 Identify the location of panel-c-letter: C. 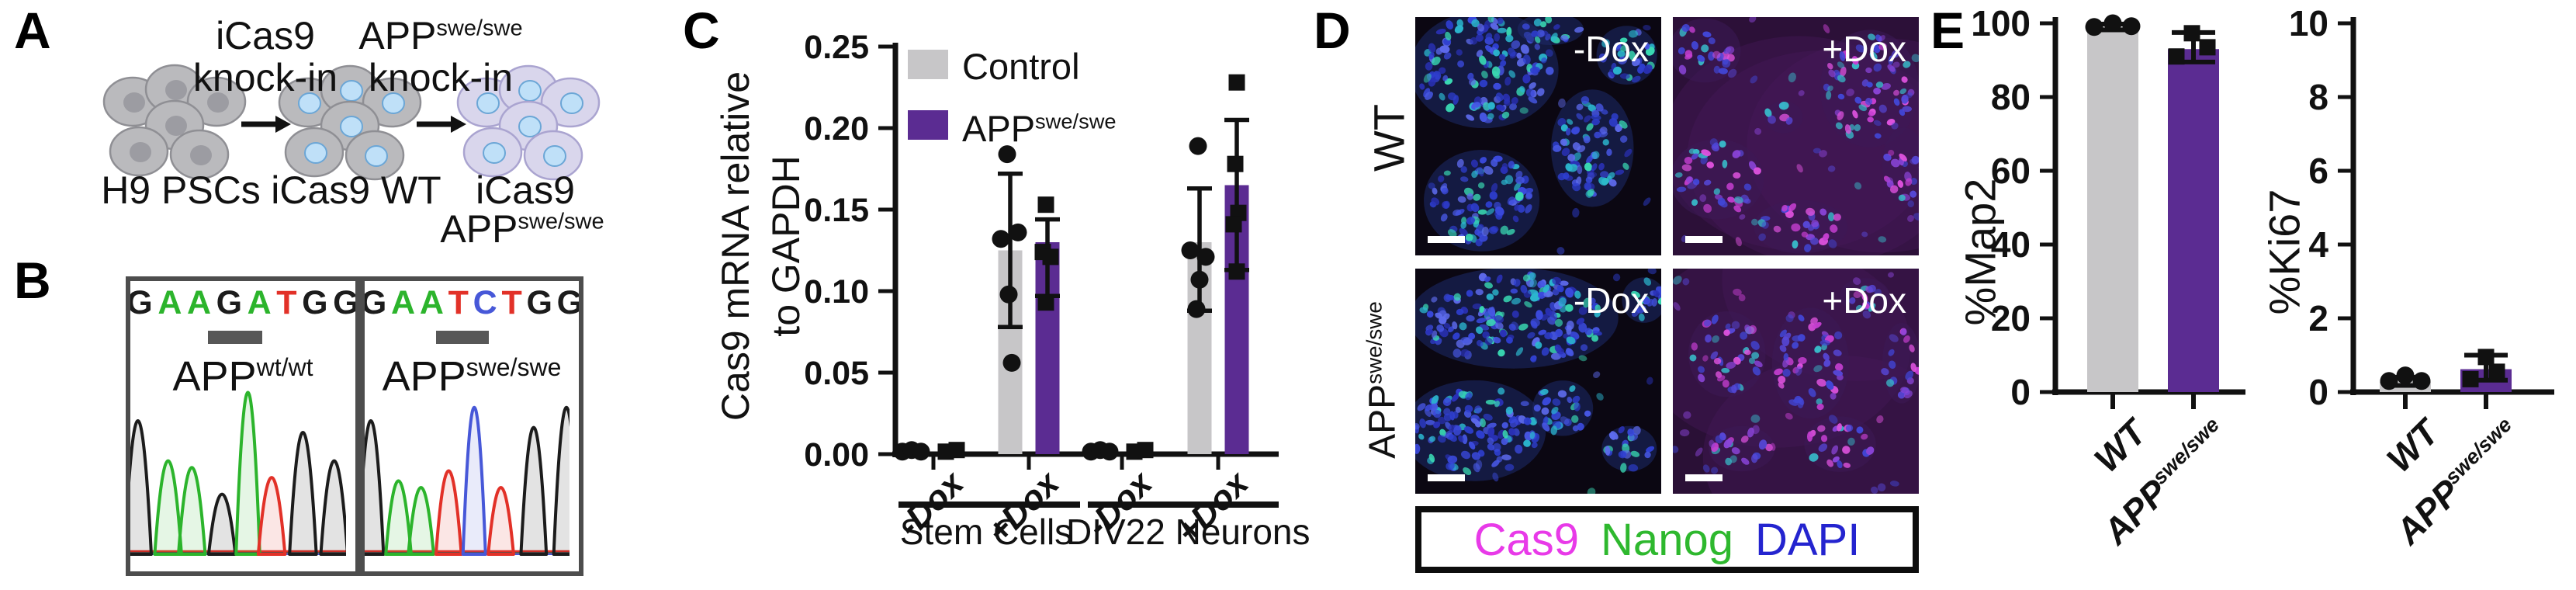
(701, 30).